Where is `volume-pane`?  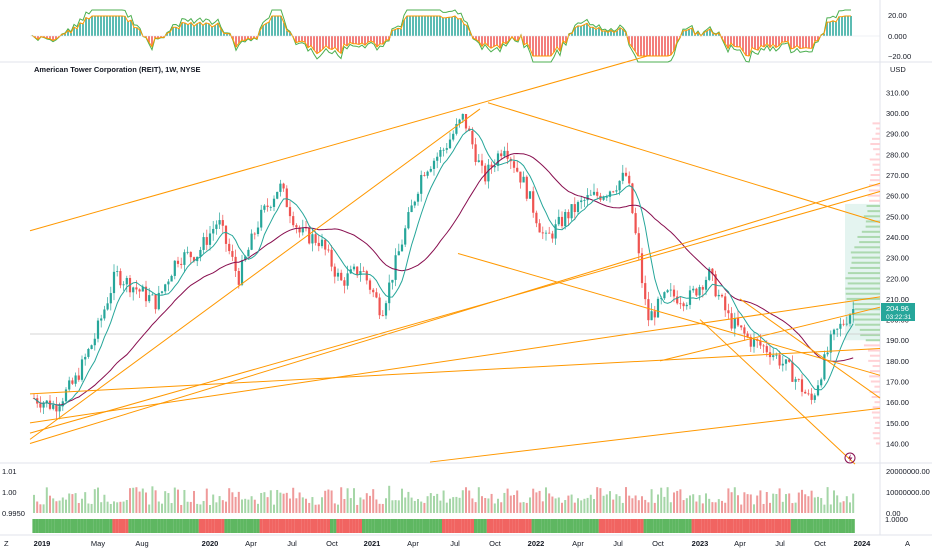 volume-pane is located at coordinates (443, 499).